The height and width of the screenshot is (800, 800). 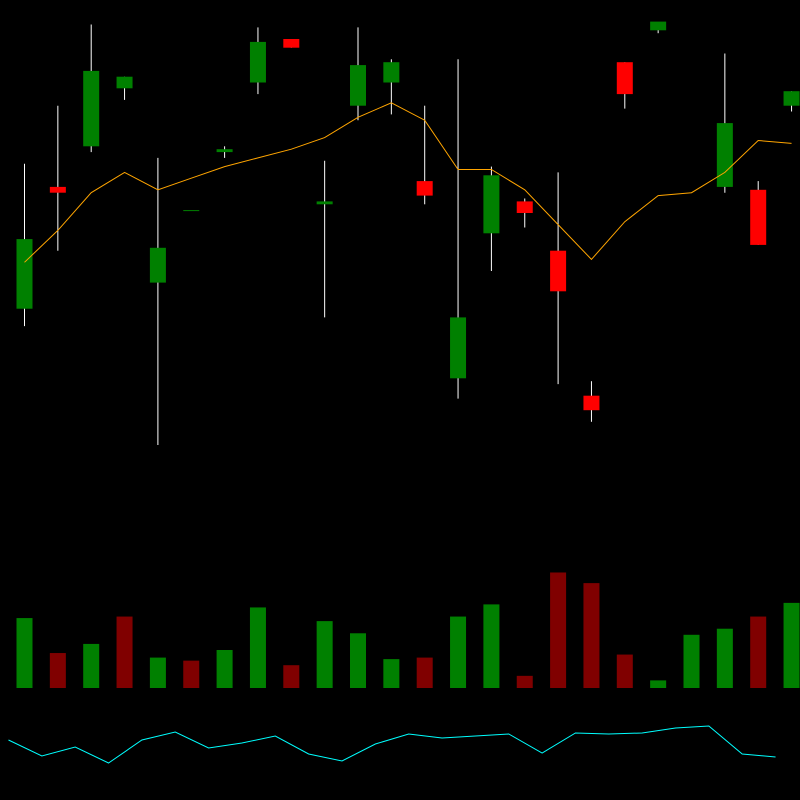 I want to click on volume-panel, so click(x=408, y=630).